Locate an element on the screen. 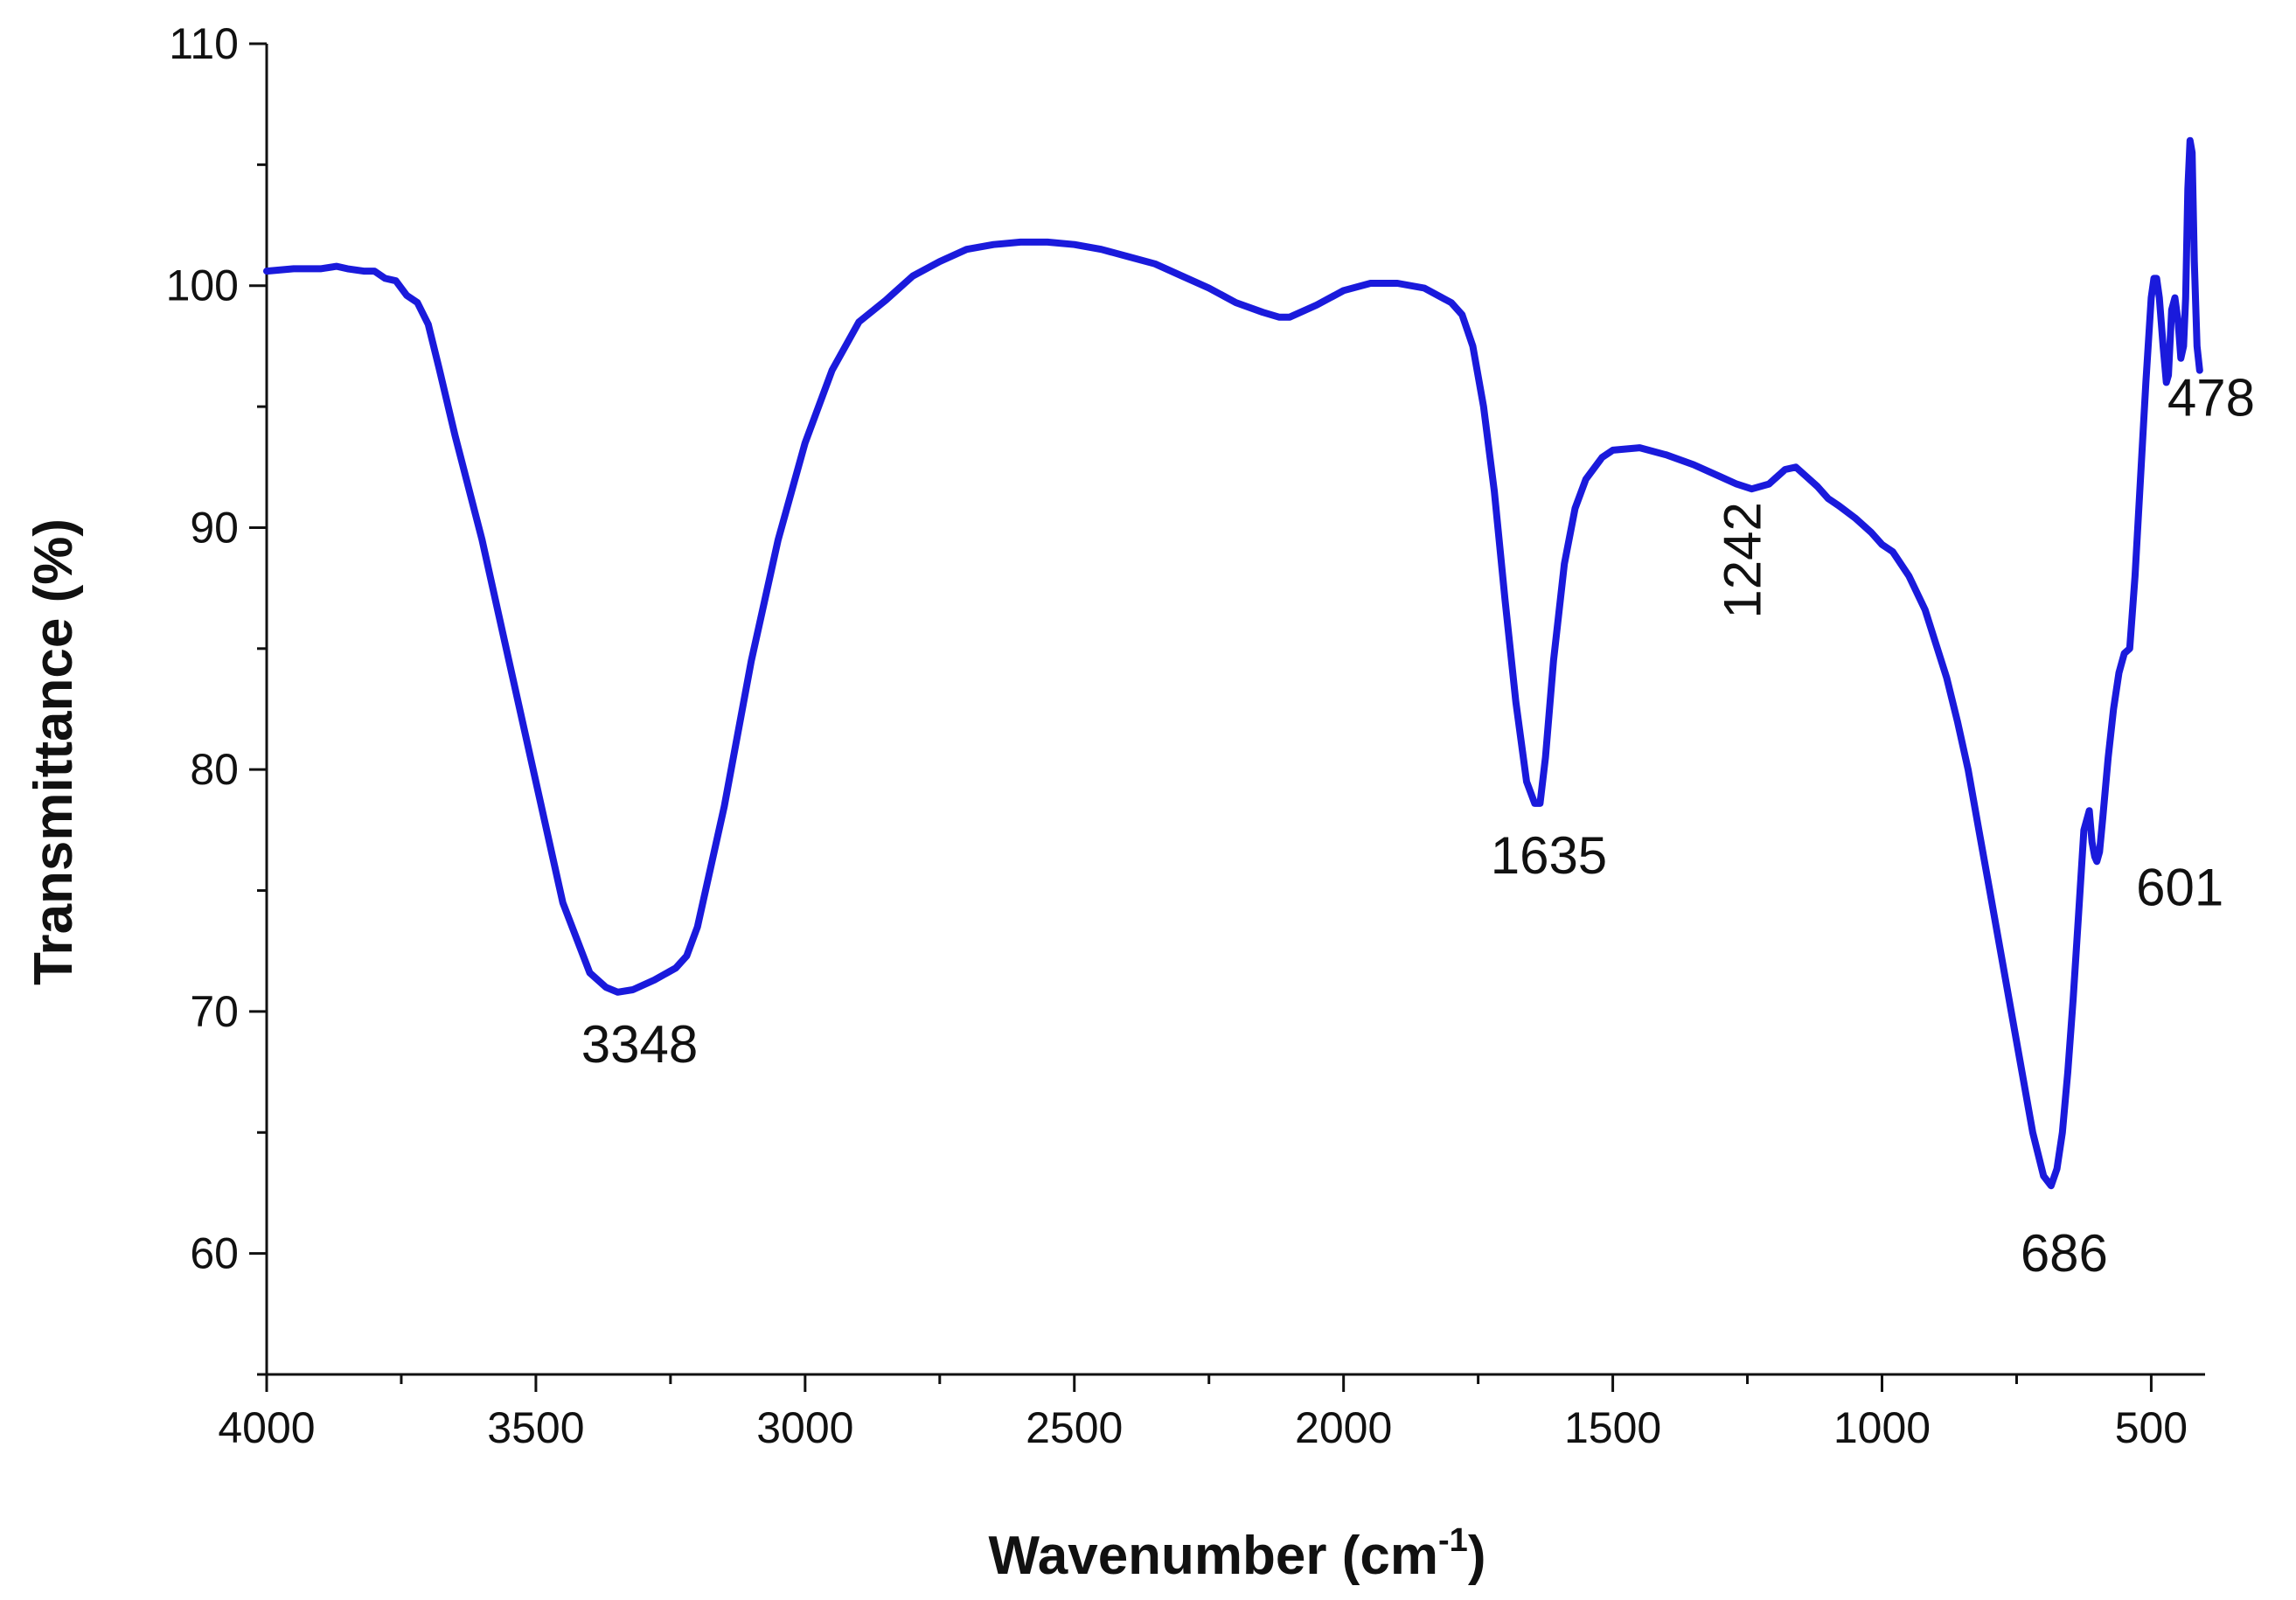 This screenshot has height=1600, width=2296. x-tick-label: 1500 is located at coordinates (1613, 1427).